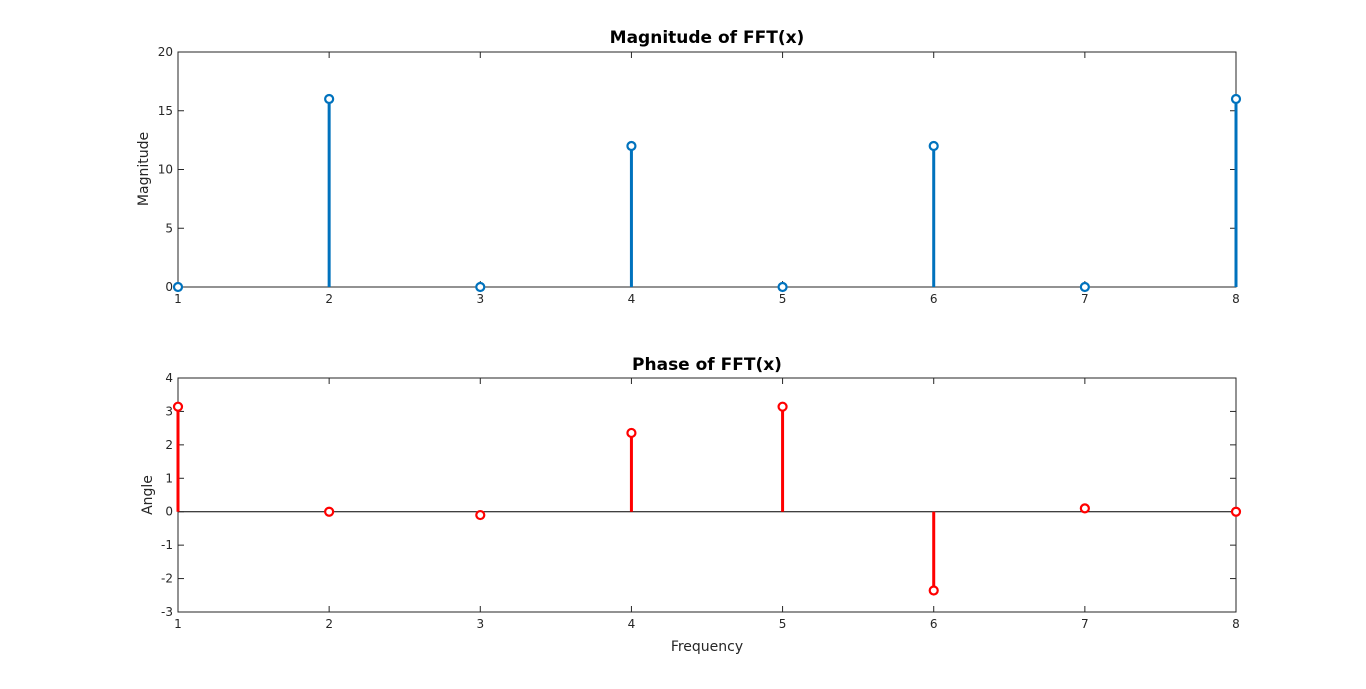  What do you see at coordinates (934, 624) in the screenshot?
I see `phase-x-tick-label: 6` at bounding box center [934, 624].